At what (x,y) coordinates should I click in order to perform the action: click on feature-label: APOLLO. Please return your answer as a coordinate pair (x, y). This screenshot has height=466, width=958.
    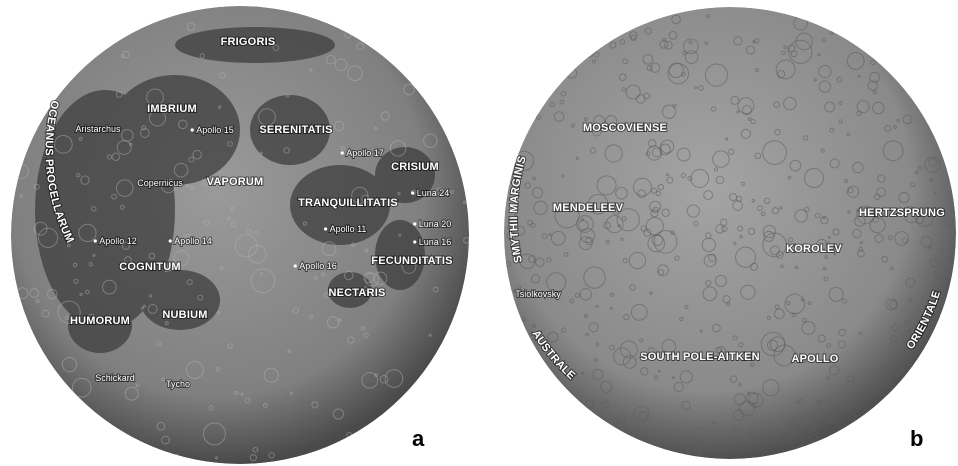
    Looking at the image, I should click on (814, 359).